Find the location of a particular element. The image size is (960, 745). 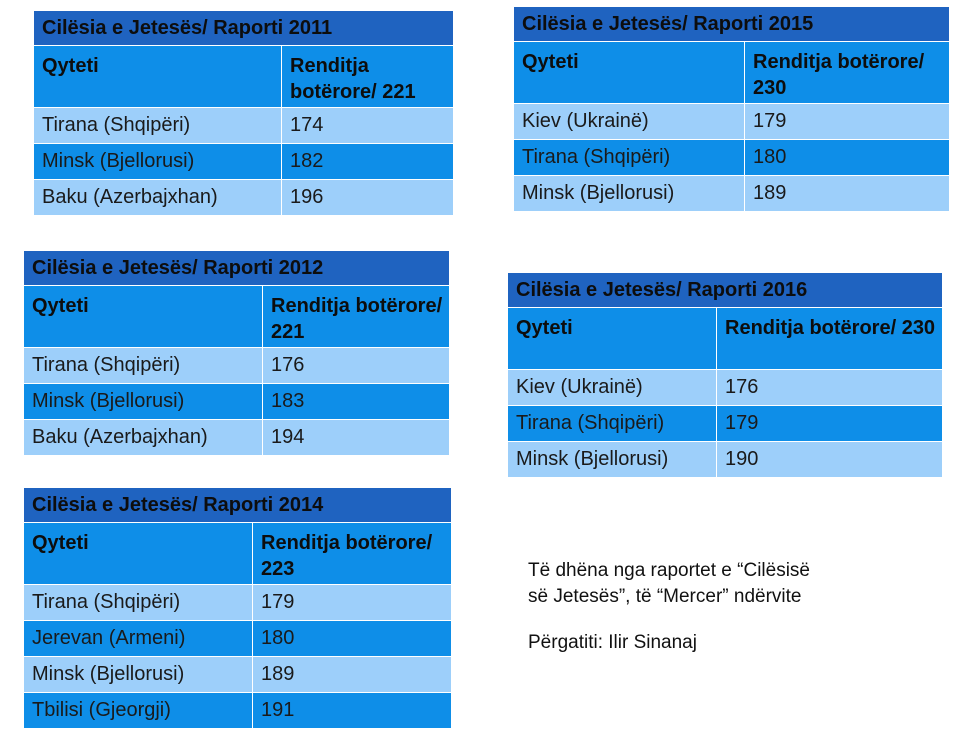

city-cell: Tbilisi (Gjeorgji) is located at coordinates (138, 710).